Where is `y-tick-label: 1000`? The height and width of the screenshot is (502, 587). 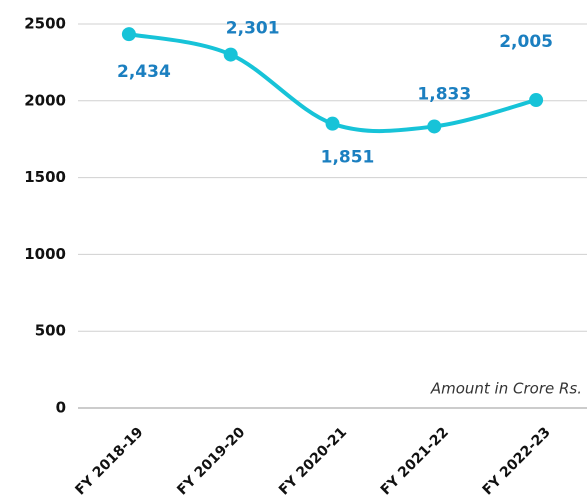 y-tick-label: 1000 is located at coordinates (45, 254).